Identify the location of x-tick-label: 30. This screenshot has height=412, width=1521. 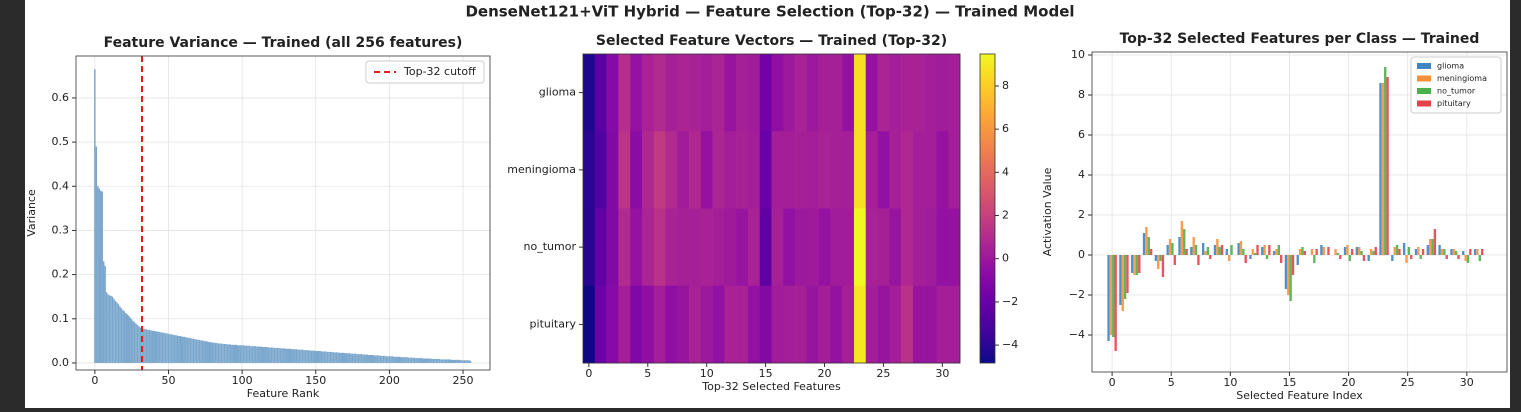
(1467, 382).